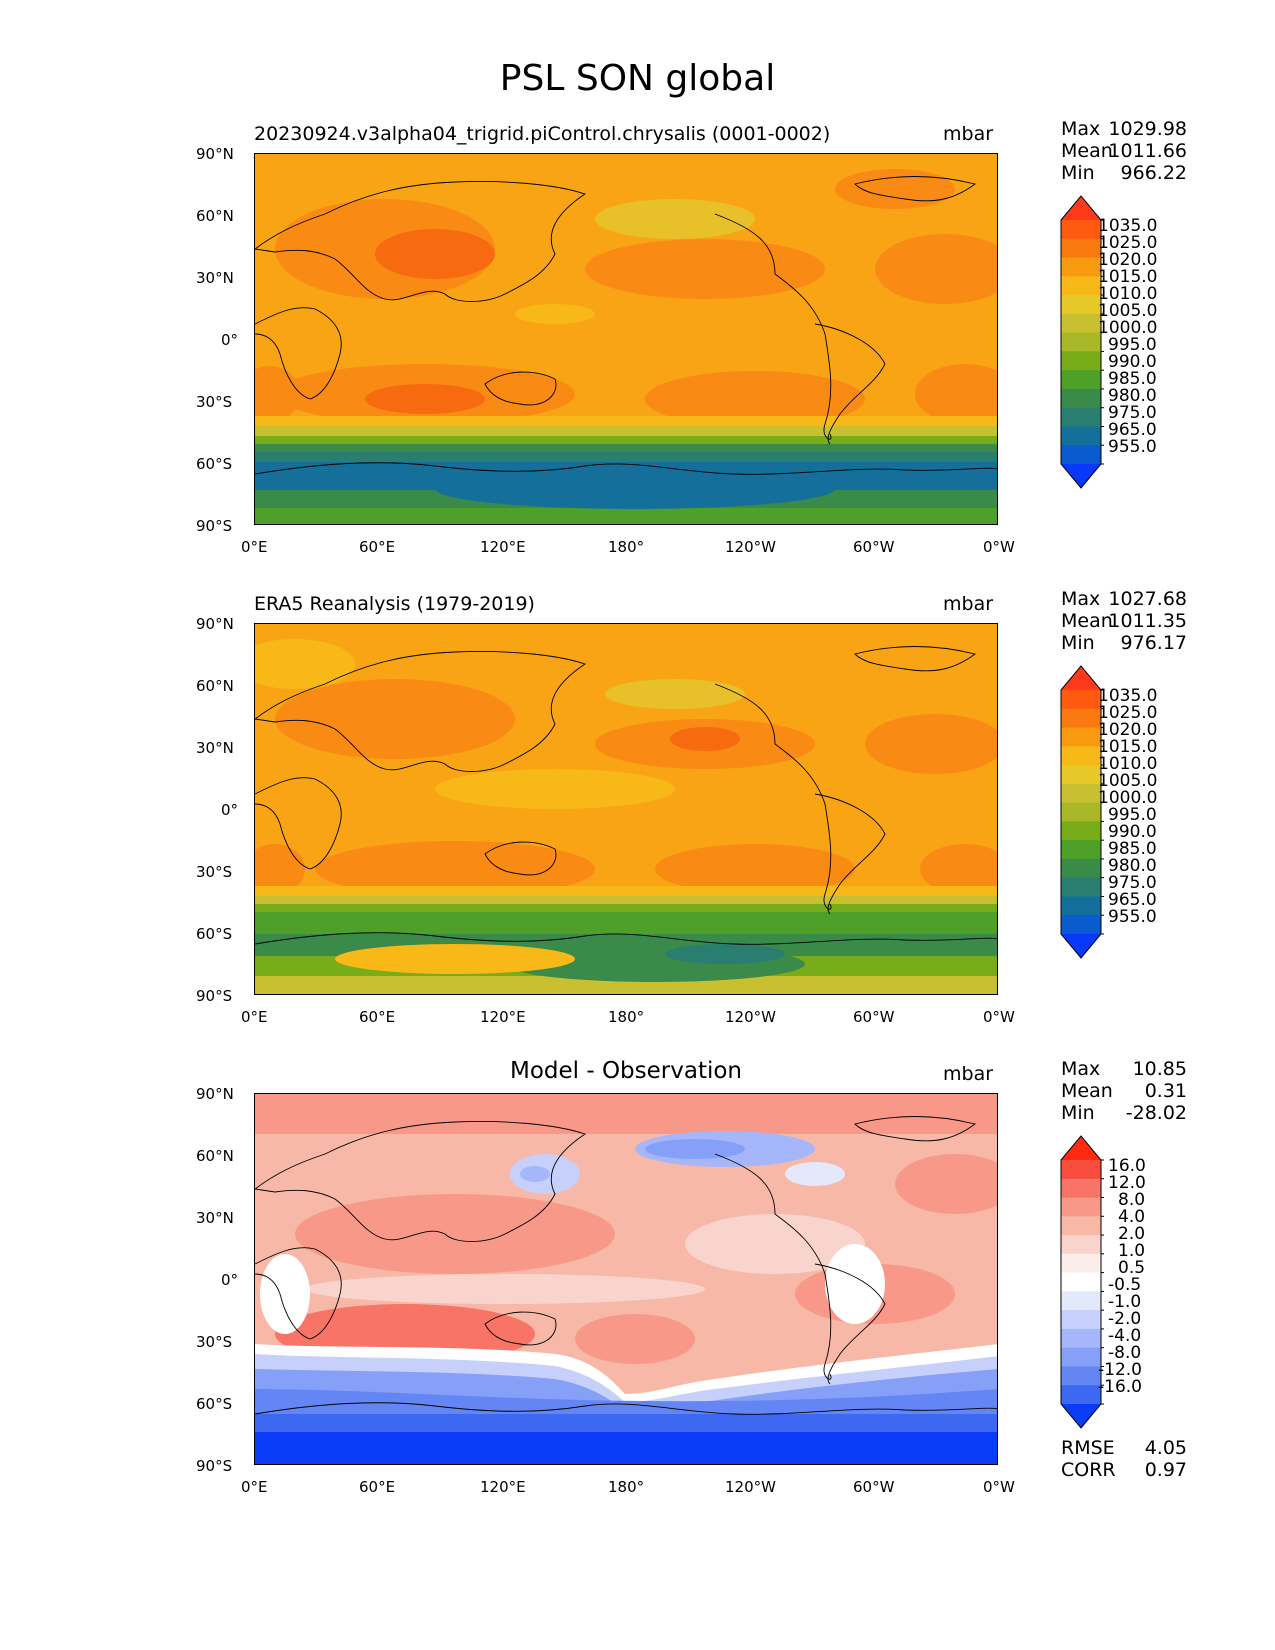 Image resolution: width=1275 pixels, height=1650 pixels. Describe the element at coordinates (1153, 173) in the screenshot. I see `stat-min-value: 966.22` at that location.